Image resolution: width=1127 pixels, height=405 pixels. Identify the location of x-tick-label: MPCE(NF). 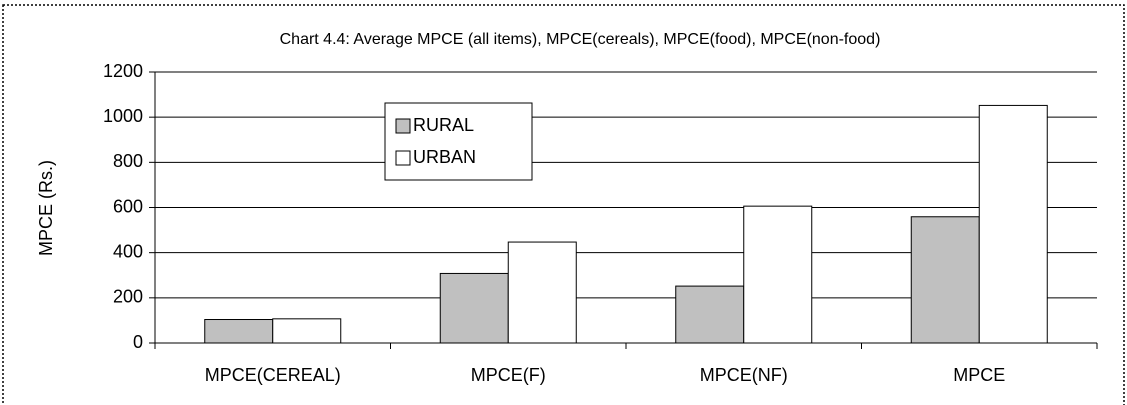
(744, 375).